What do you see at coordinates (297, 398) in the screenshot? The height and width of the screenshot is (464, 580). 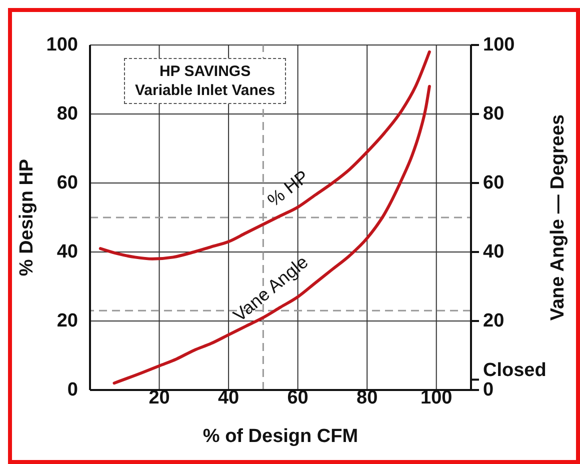 I see `x-tick-label: 60` at bounding box center [297, 398].